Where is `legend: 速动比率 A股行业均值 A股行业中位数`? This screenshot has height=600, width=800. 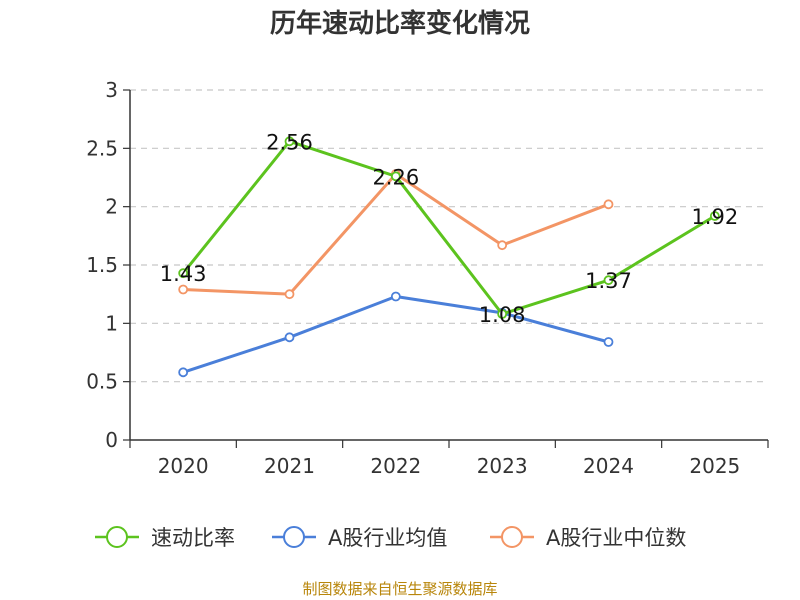 legend: 速动比率 A股行业均值 A股行业中位数 is located at coordinates (390, 538).